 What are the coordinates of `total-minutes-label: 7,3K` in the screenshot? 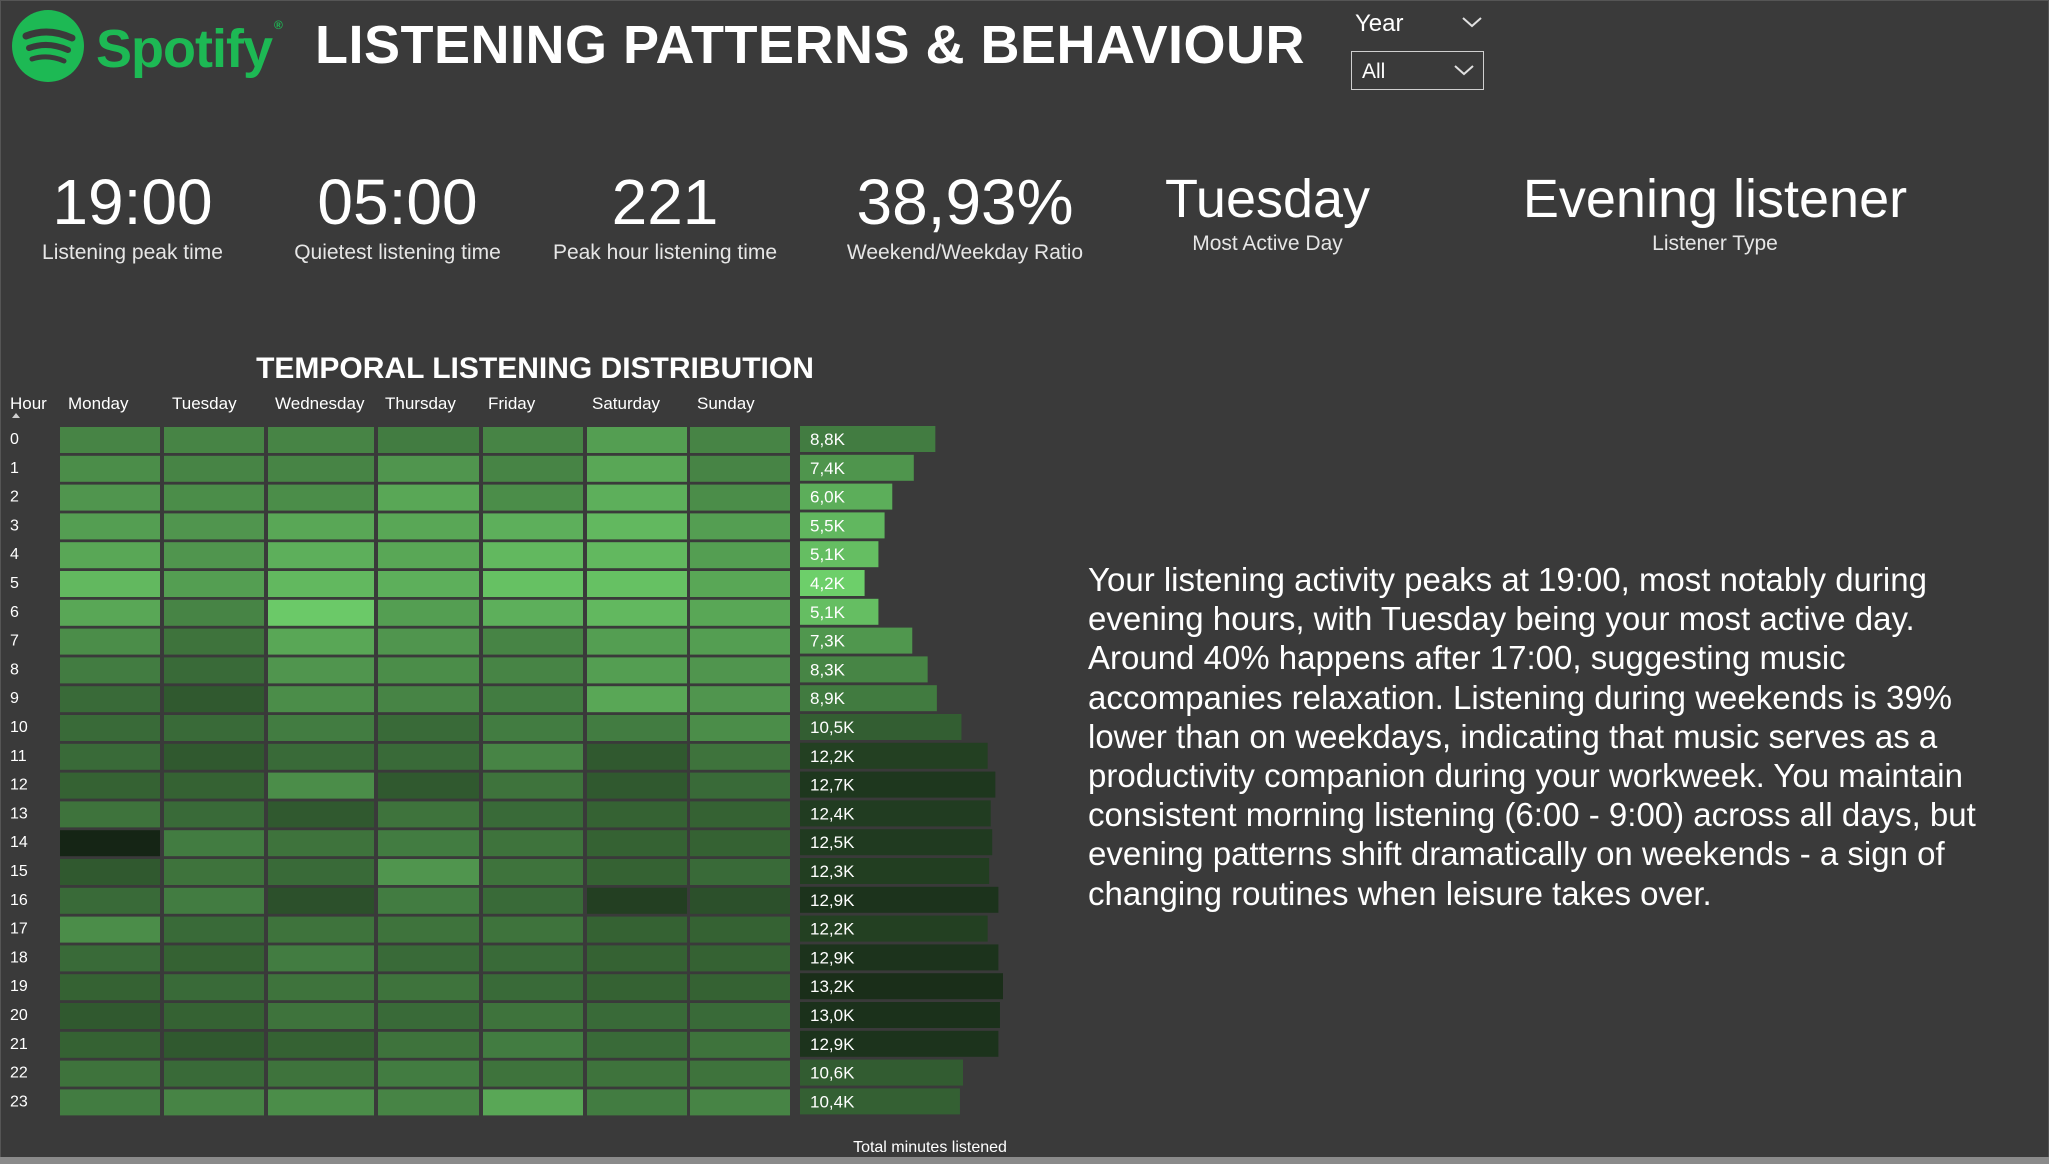 It's located at (828, 641).